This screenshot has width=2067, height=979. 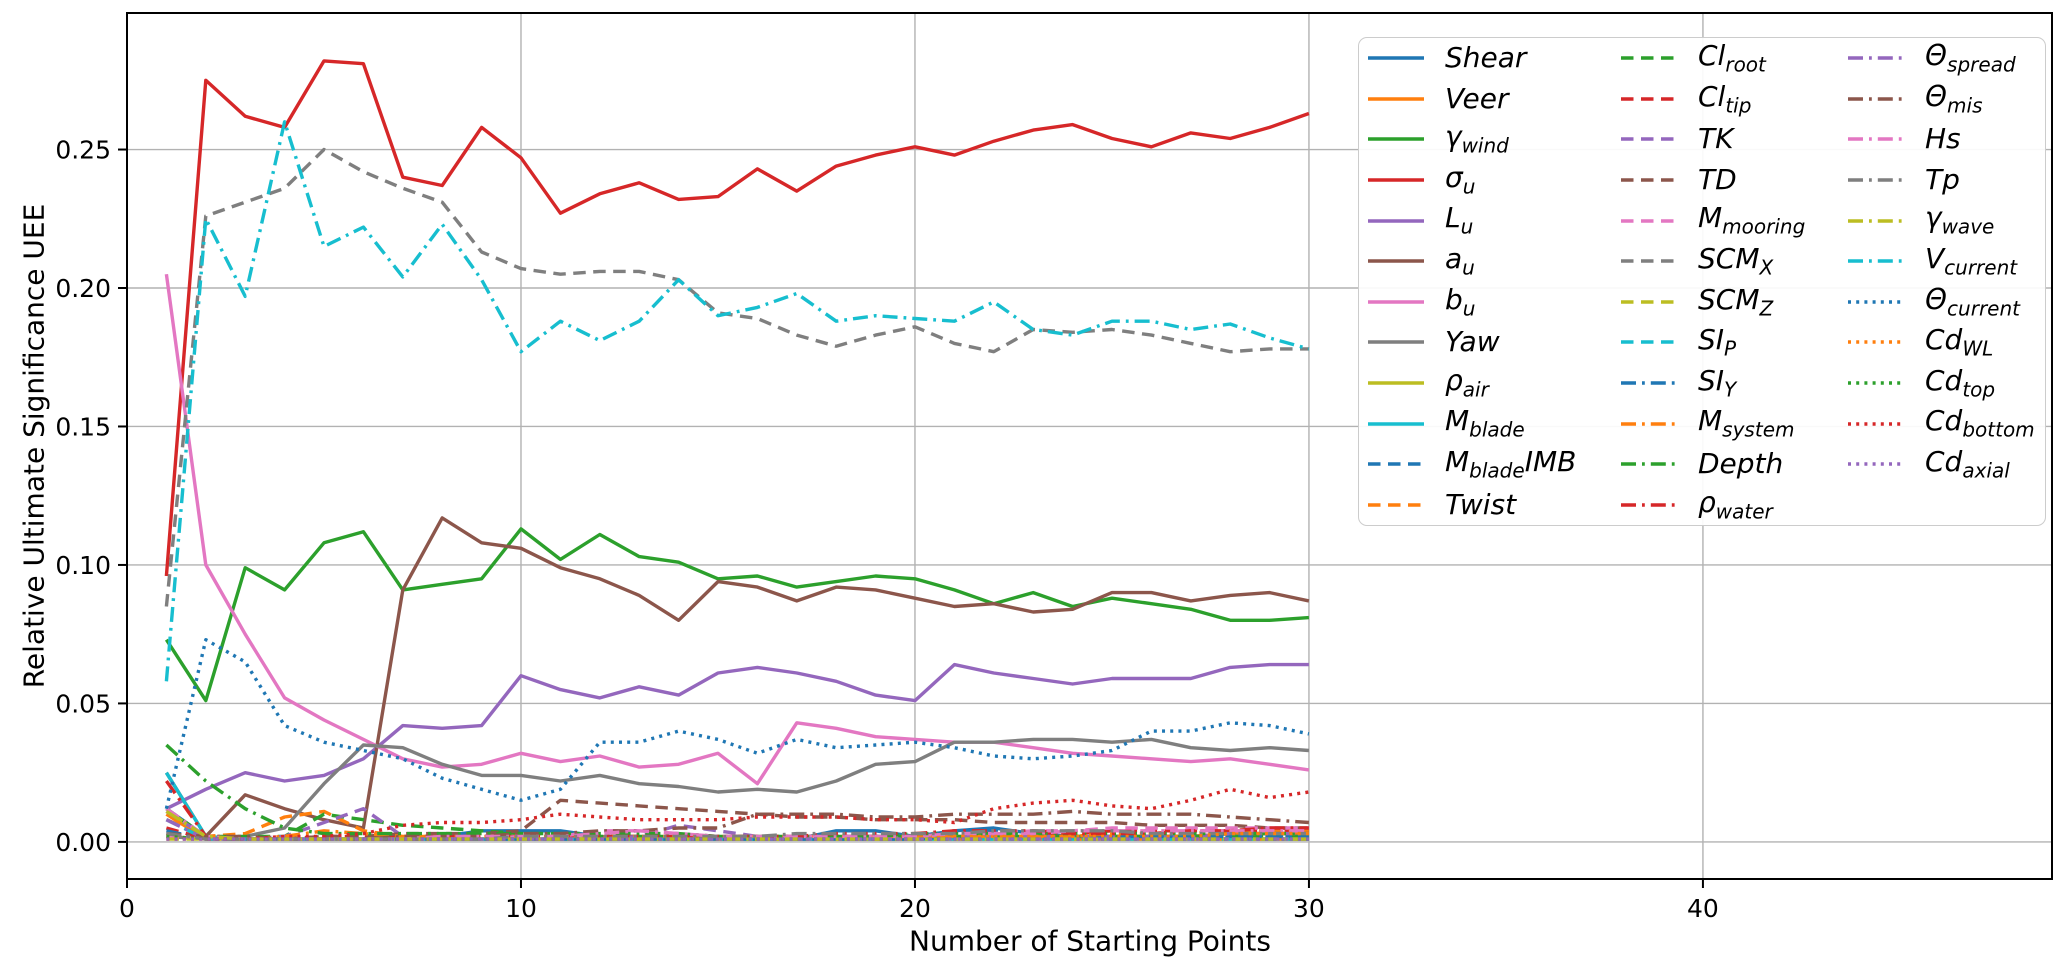 What do you see at coordinates (1460, 301) in the screenshot?
I see `legend-label-b-u: bu` at bounding box center [1460, 301].